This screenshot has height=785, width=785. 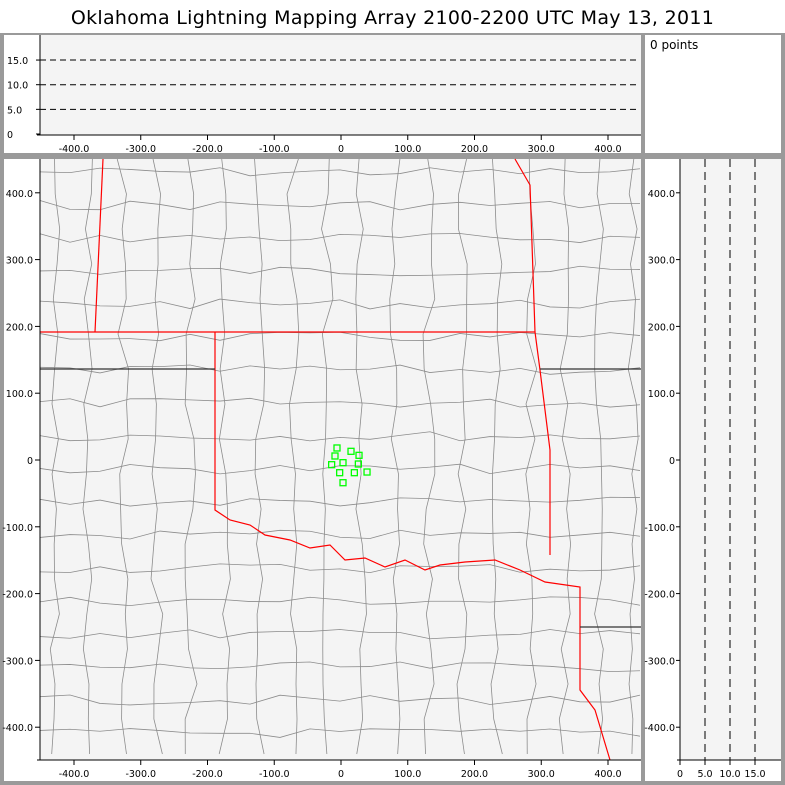 What do you see at coordinates (729, 774) in the screenshot?
I see `x-tick-label: 10.0` at bounding box center [729, 774].